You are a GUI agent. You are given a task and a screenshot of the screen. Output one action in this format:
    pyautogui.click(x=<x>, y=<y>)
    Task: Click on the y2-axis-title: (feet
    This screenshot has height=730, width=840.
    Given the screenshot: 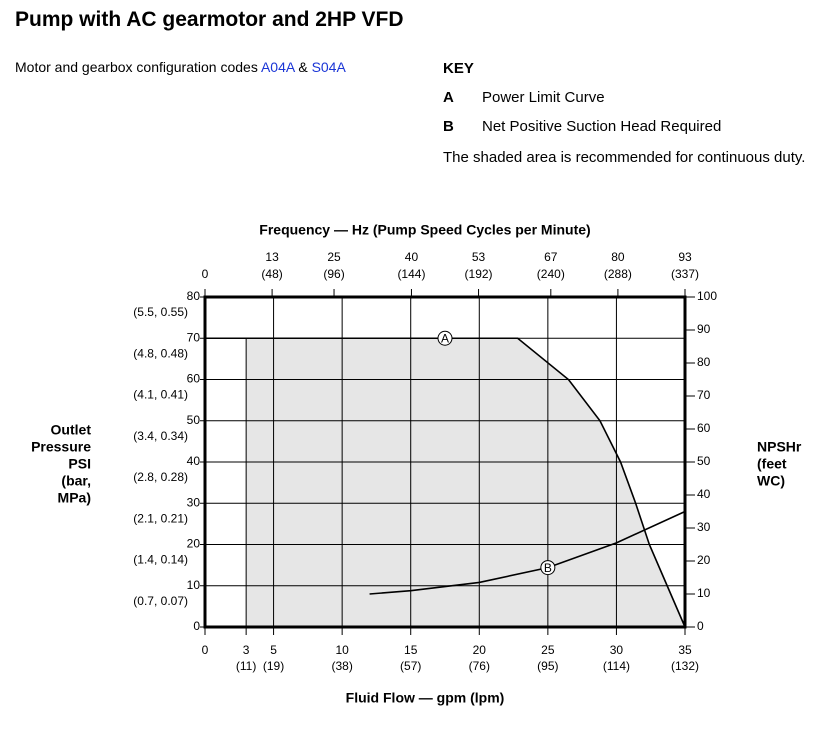 What is the action you would take?
    pyautogui.click(x=772, y=464)
    